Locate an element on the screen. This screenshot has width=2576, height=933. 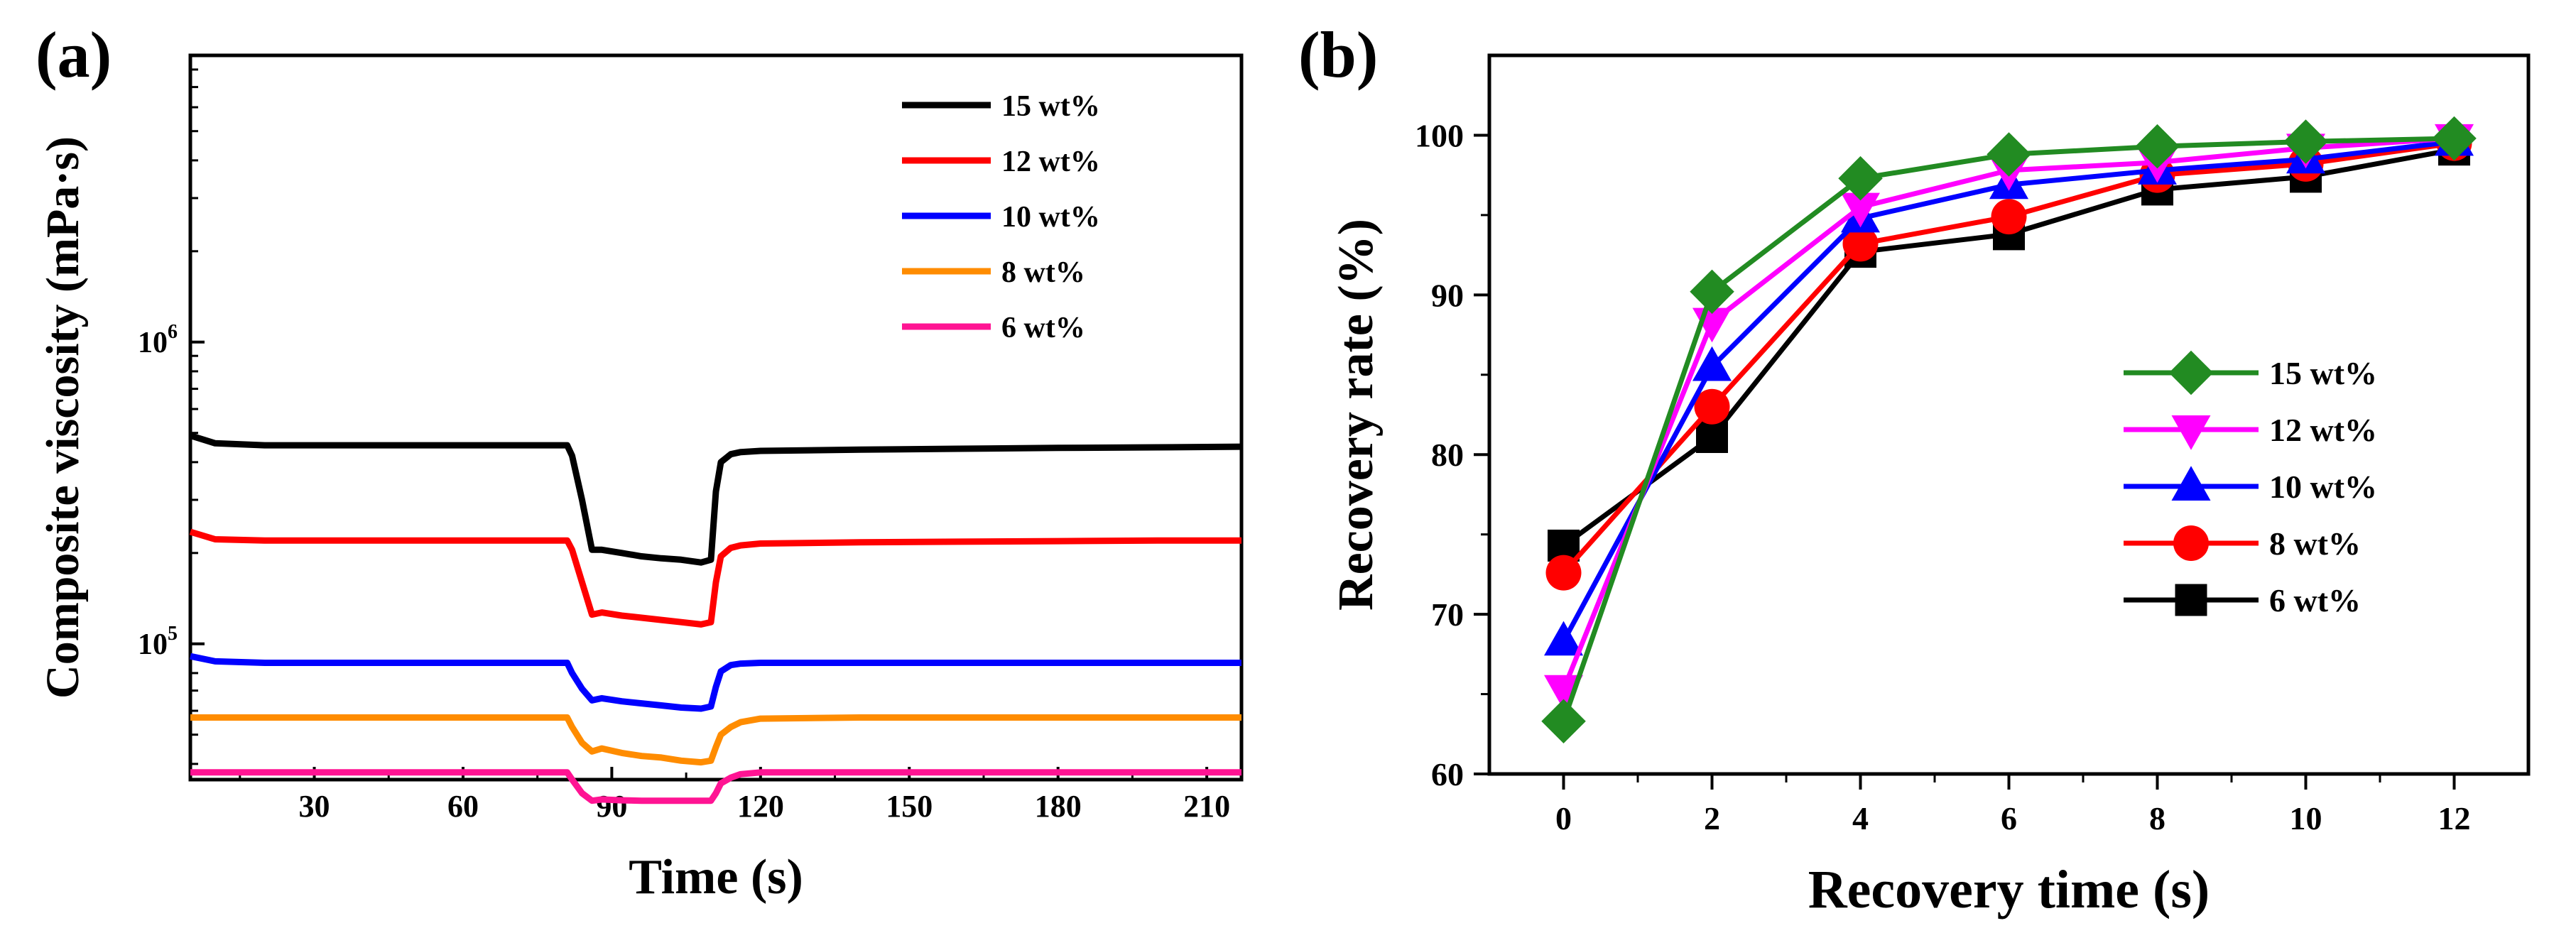
legend-marker-8-wt is located at coordinates (2191, 543).